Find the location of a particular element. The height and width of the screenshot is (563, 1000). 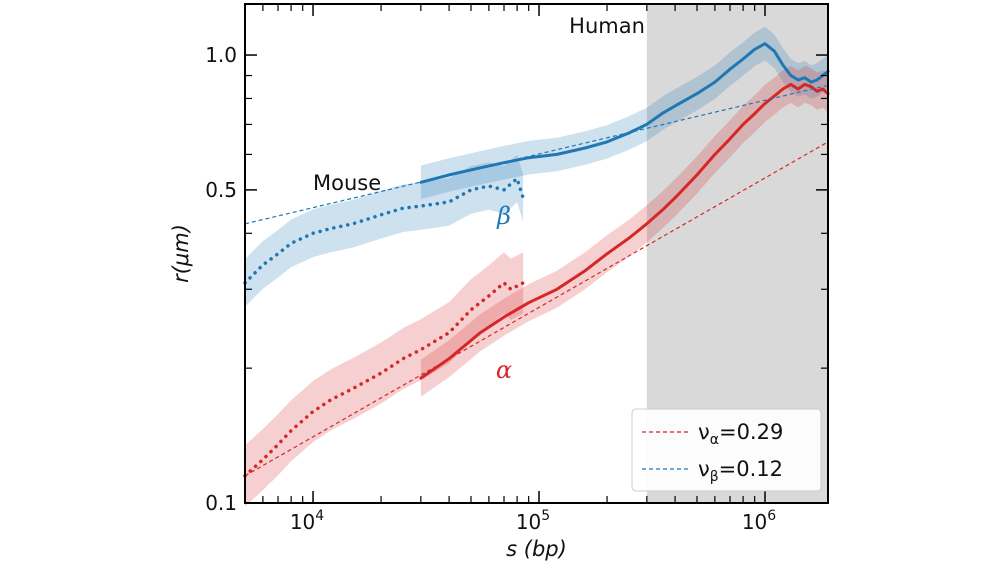

legend-box is located at coordinates (726, 450).